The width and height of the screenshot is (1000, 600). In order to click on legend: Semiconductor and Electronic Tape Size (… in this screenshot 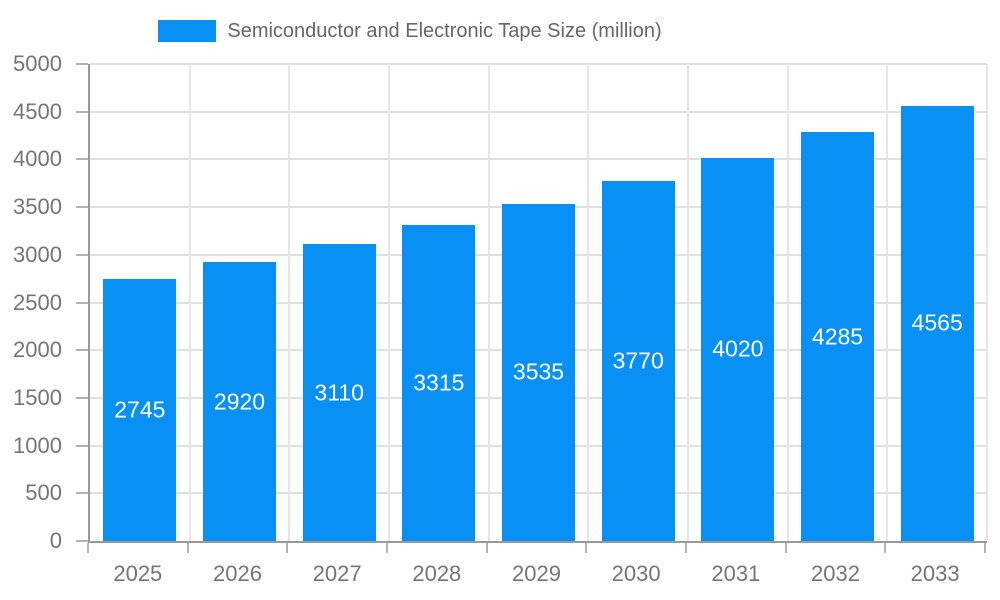, I will do `click(455, 31)`.